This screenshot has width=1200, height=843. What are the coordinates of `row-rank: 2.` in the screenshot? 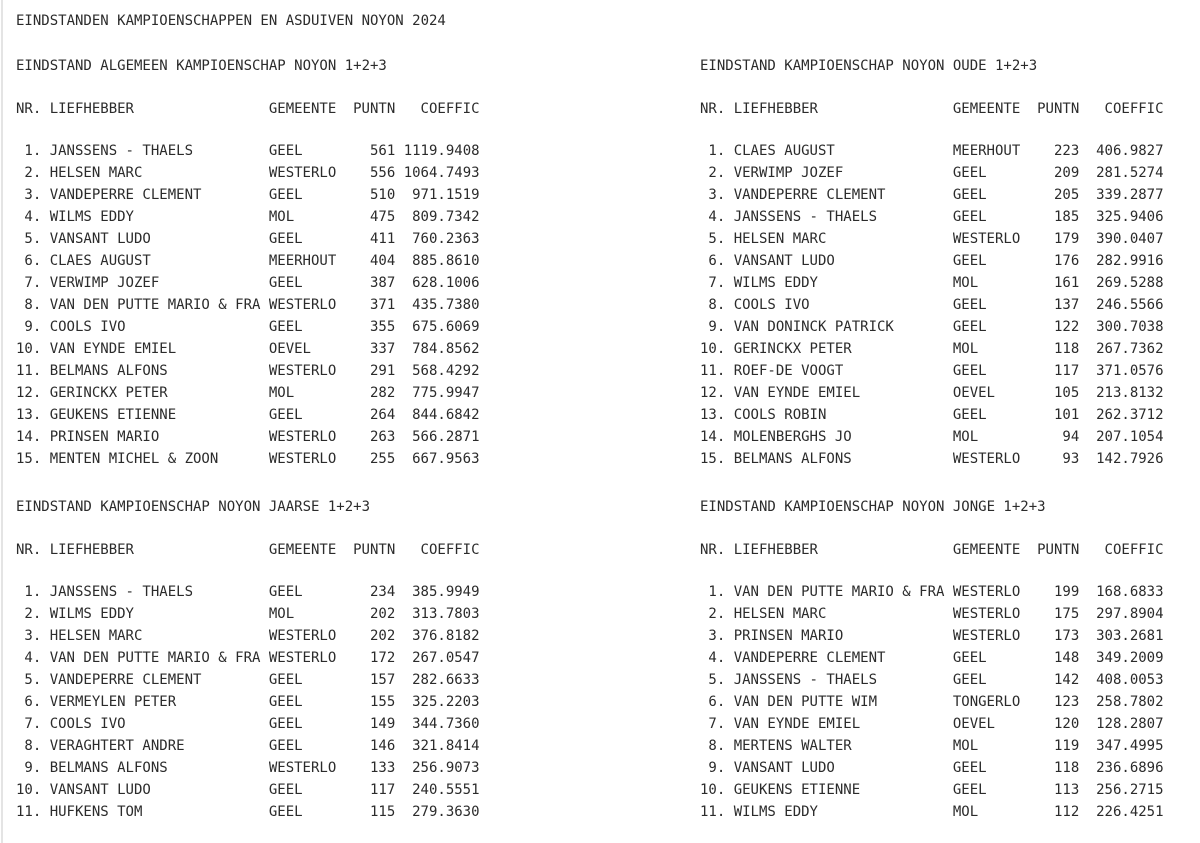 It's located at (717, 614).